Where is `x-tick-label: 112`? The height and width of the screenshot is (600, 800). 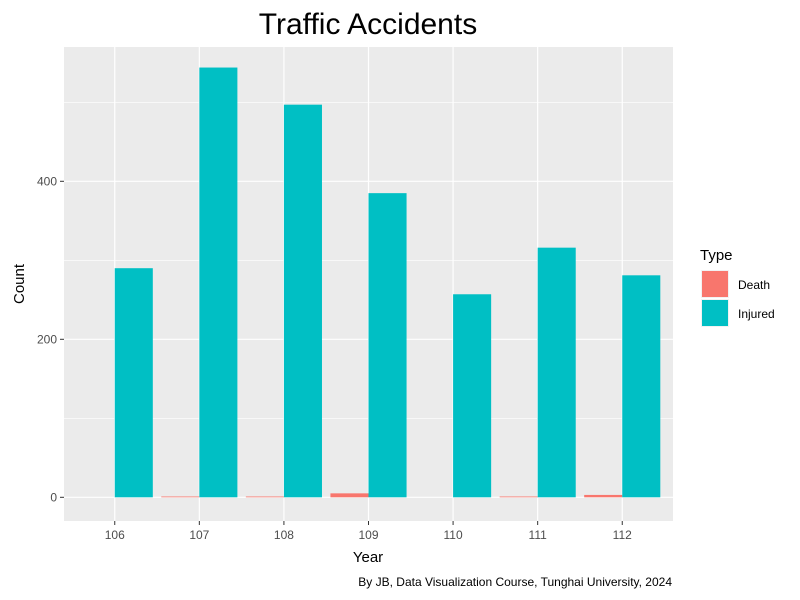 x-tick-label: 112 is located at coordinates (622, 535).